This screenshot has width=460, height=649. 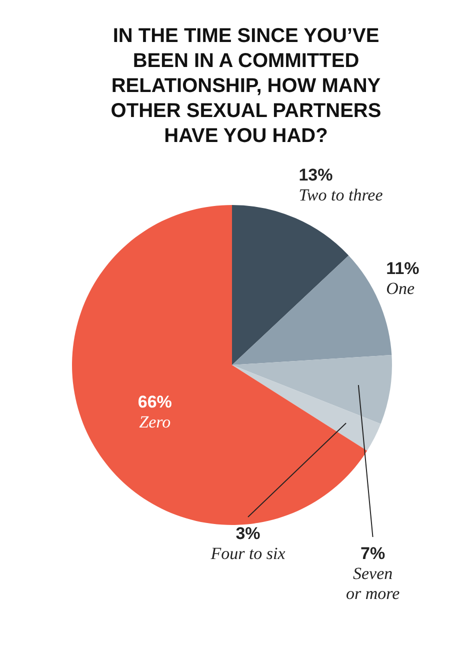 What do you see at coordinates (248, 533) in the screenshot?
I see `data-label: 3%` at bounding box center [248, 533].